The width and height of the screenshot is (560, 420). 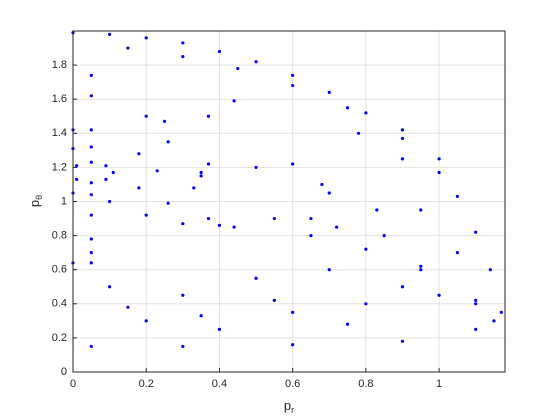 I want to click on x-tick-label: 1, so click(x=439, y=384).